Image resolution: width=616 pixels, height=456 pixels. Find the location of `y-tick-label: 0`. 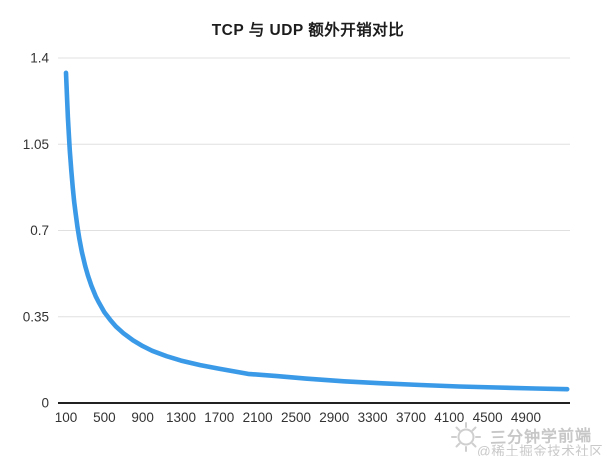

y-tick-label: 0 is located at coordinates (45, 403).